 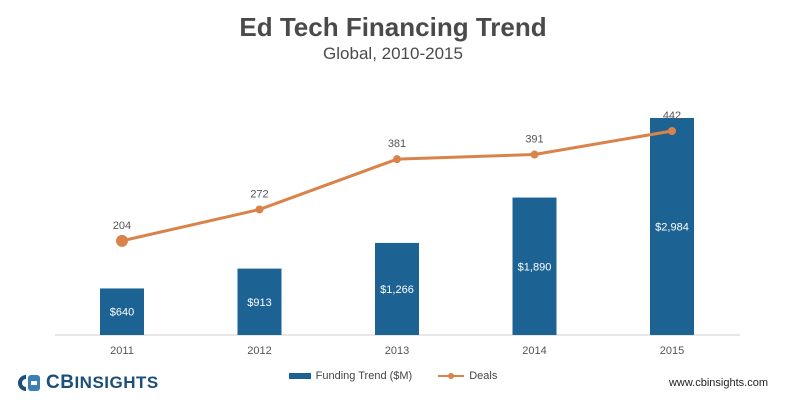 I want to click on x-tick-2013: 2013, so click(x=397, y=351).